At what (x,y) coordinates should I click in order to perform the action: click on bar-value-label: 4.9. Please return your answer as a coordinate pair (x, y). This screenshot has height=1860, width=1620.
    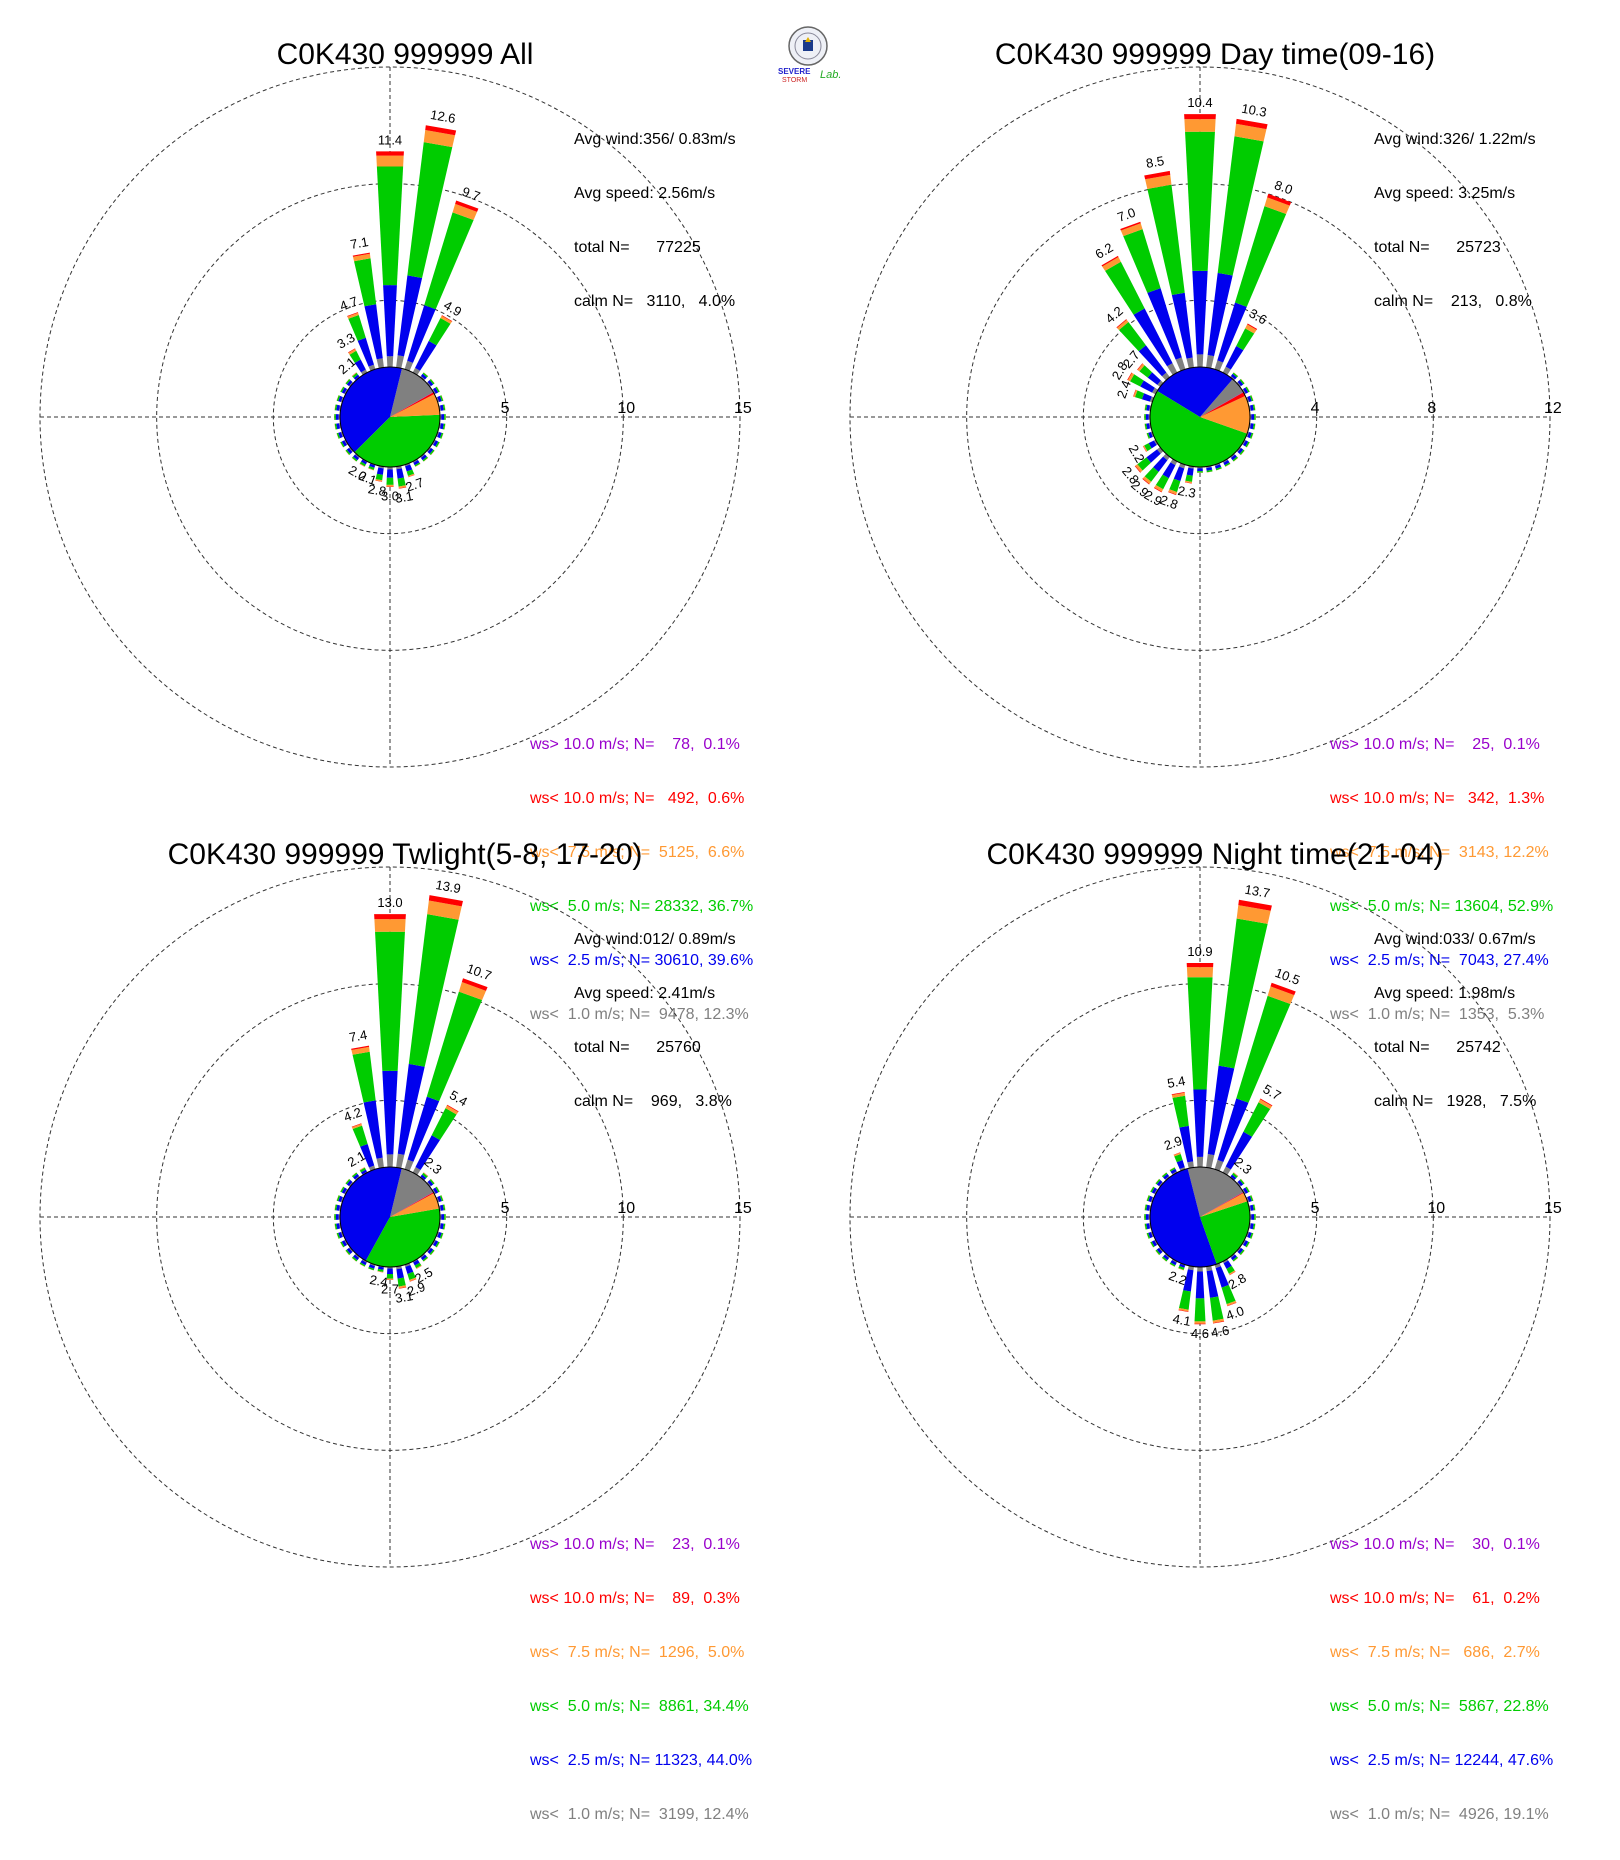
    Looking at the image, I should click on (452, 308).